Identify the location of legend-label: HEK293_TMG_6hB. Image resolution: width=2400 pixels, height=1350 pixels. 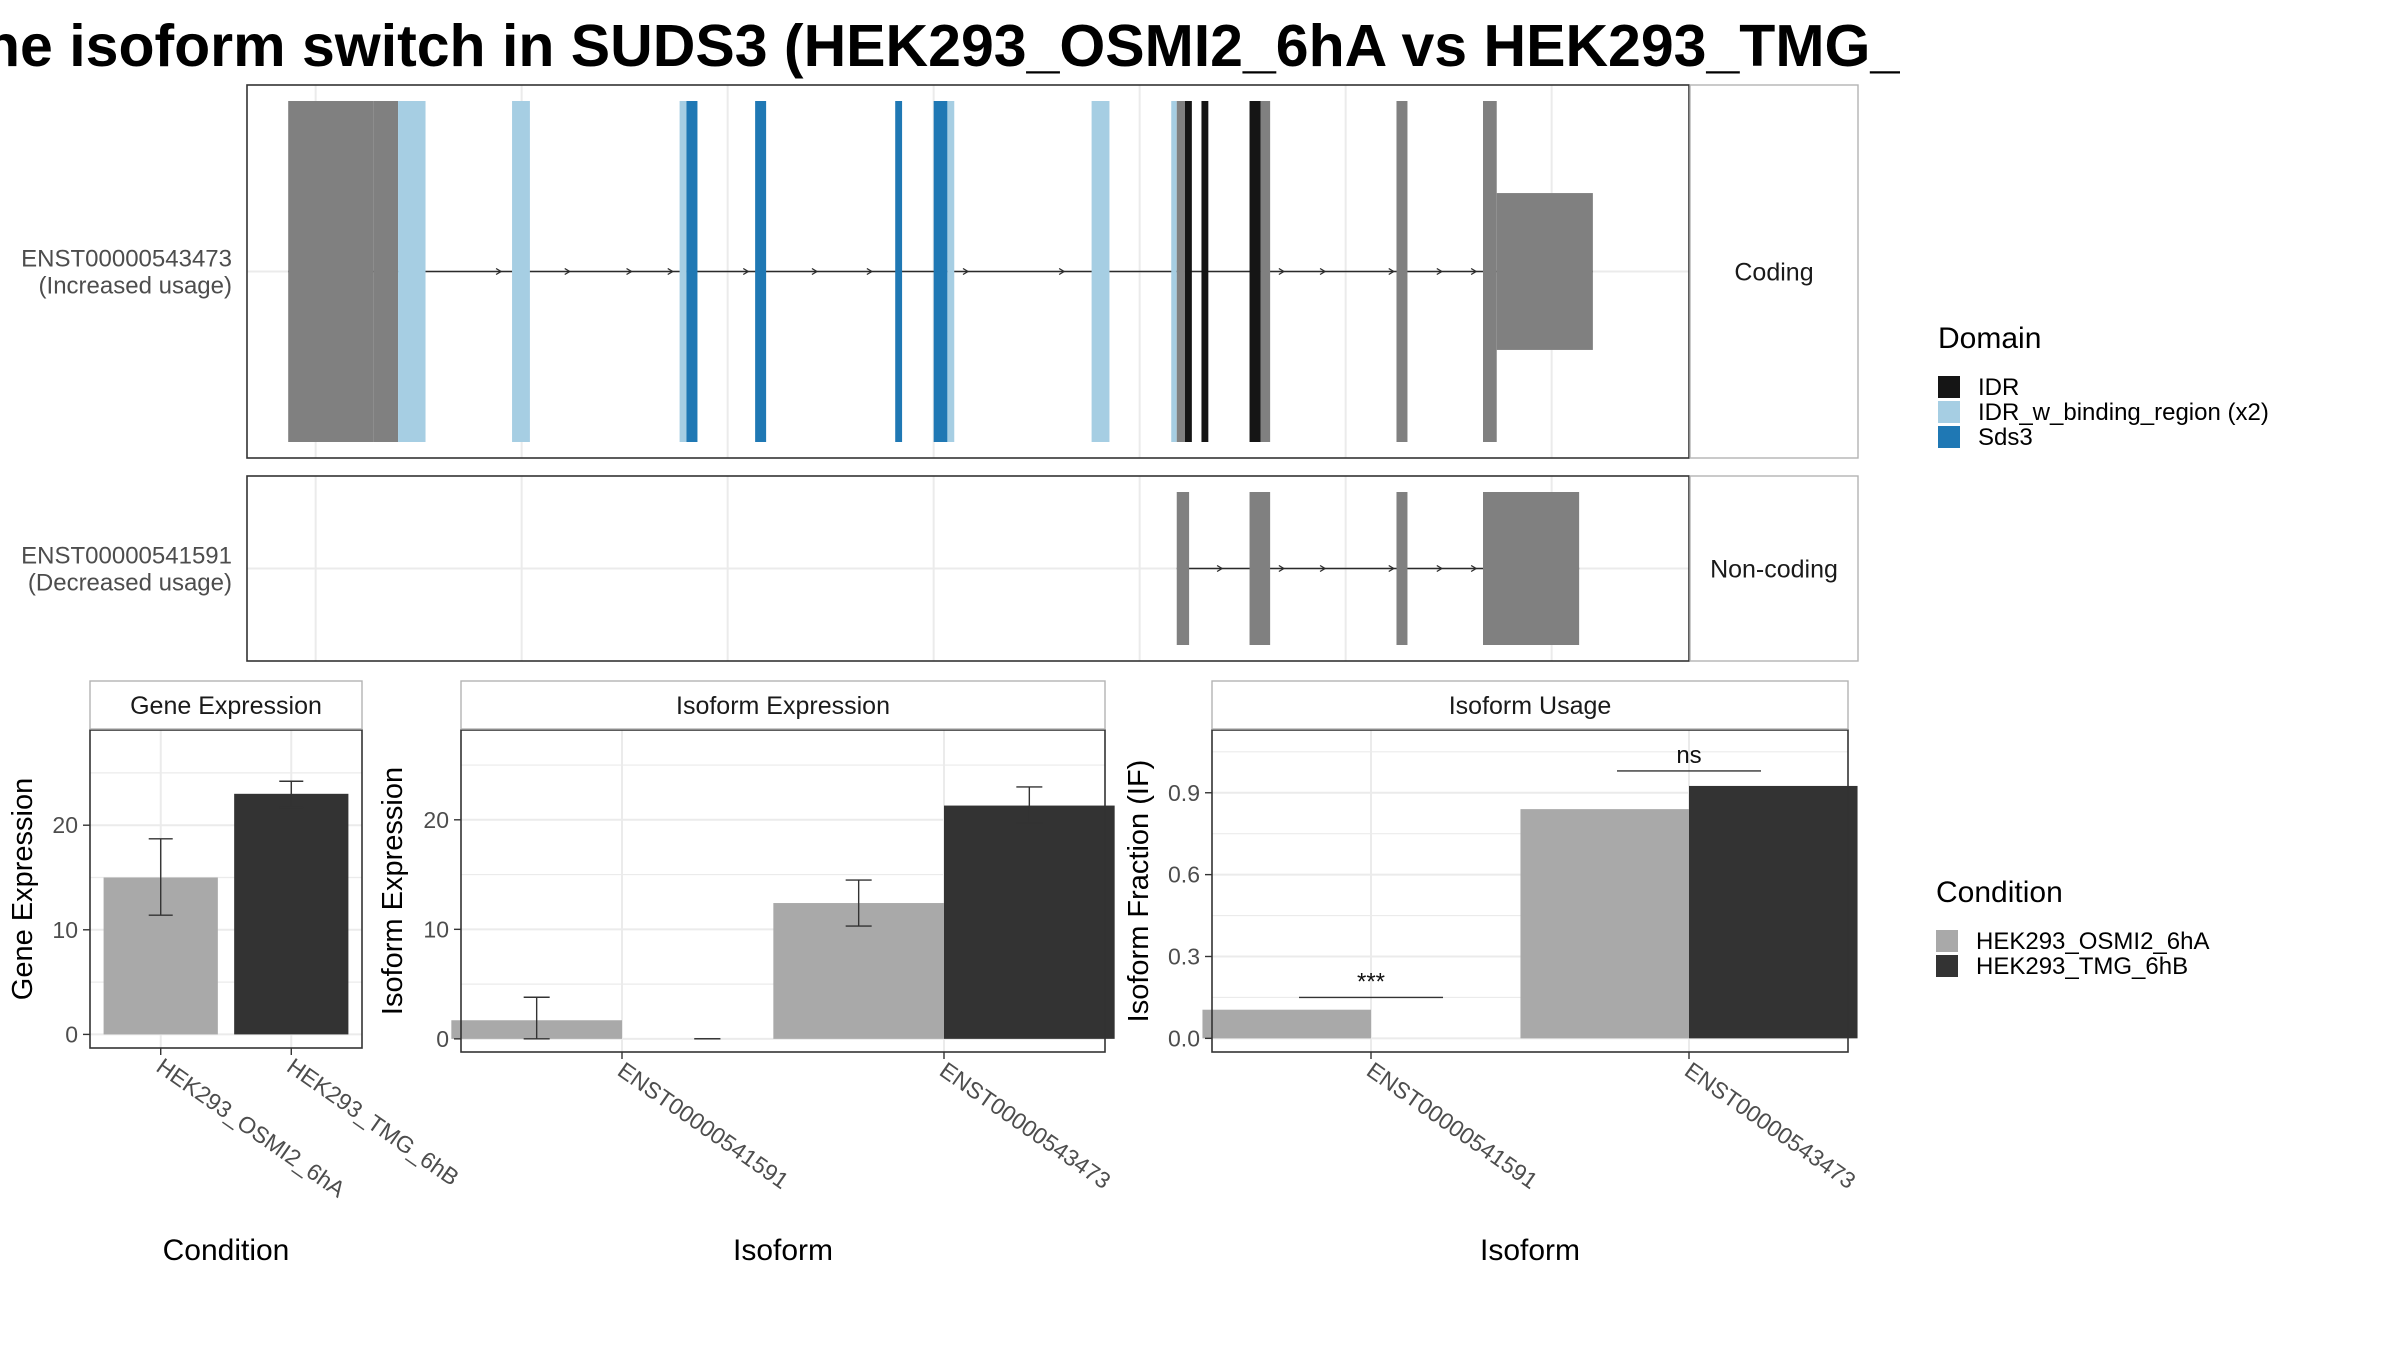
(2082, 966).